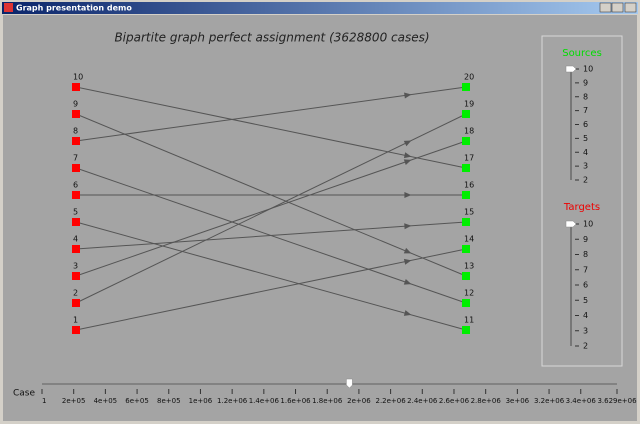 This screenshot has width=640, height=424. What do you see at coordinates (327, 401) in the screenshot?
I see `slider-tick-label: 1.8e+06` at bounding box center [327, 401].